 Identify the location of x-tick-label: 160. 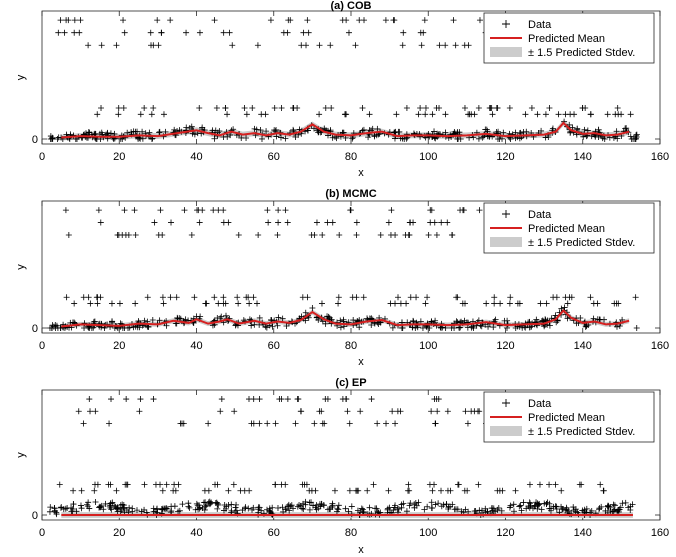
(660, 157).